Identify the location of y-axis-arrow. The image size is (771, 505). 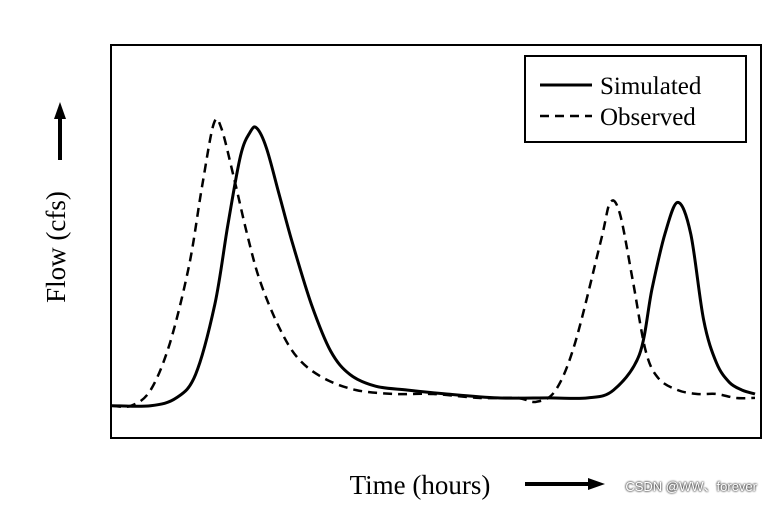
(60, 131).